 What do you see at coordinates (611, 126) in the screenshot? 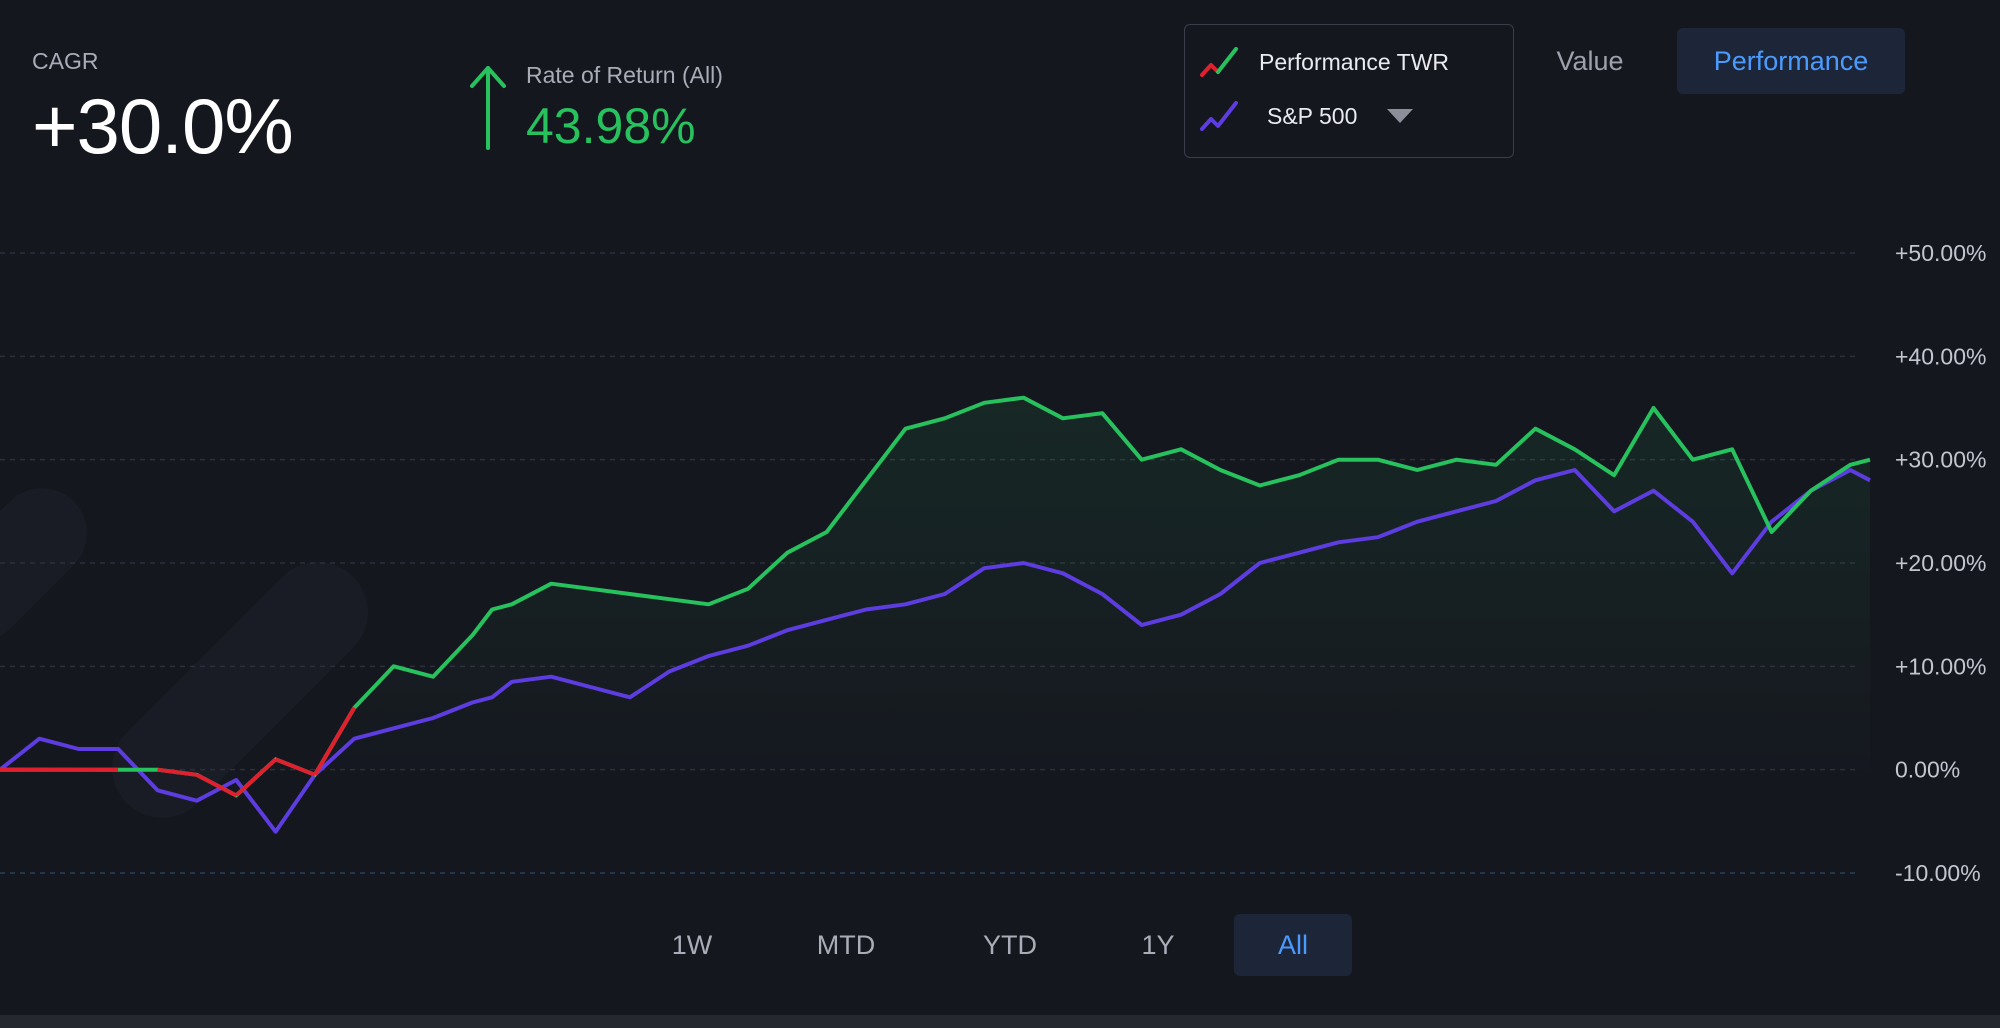
I see `rate-of-return-value: 43.98%` at bounding box center [611, 126].